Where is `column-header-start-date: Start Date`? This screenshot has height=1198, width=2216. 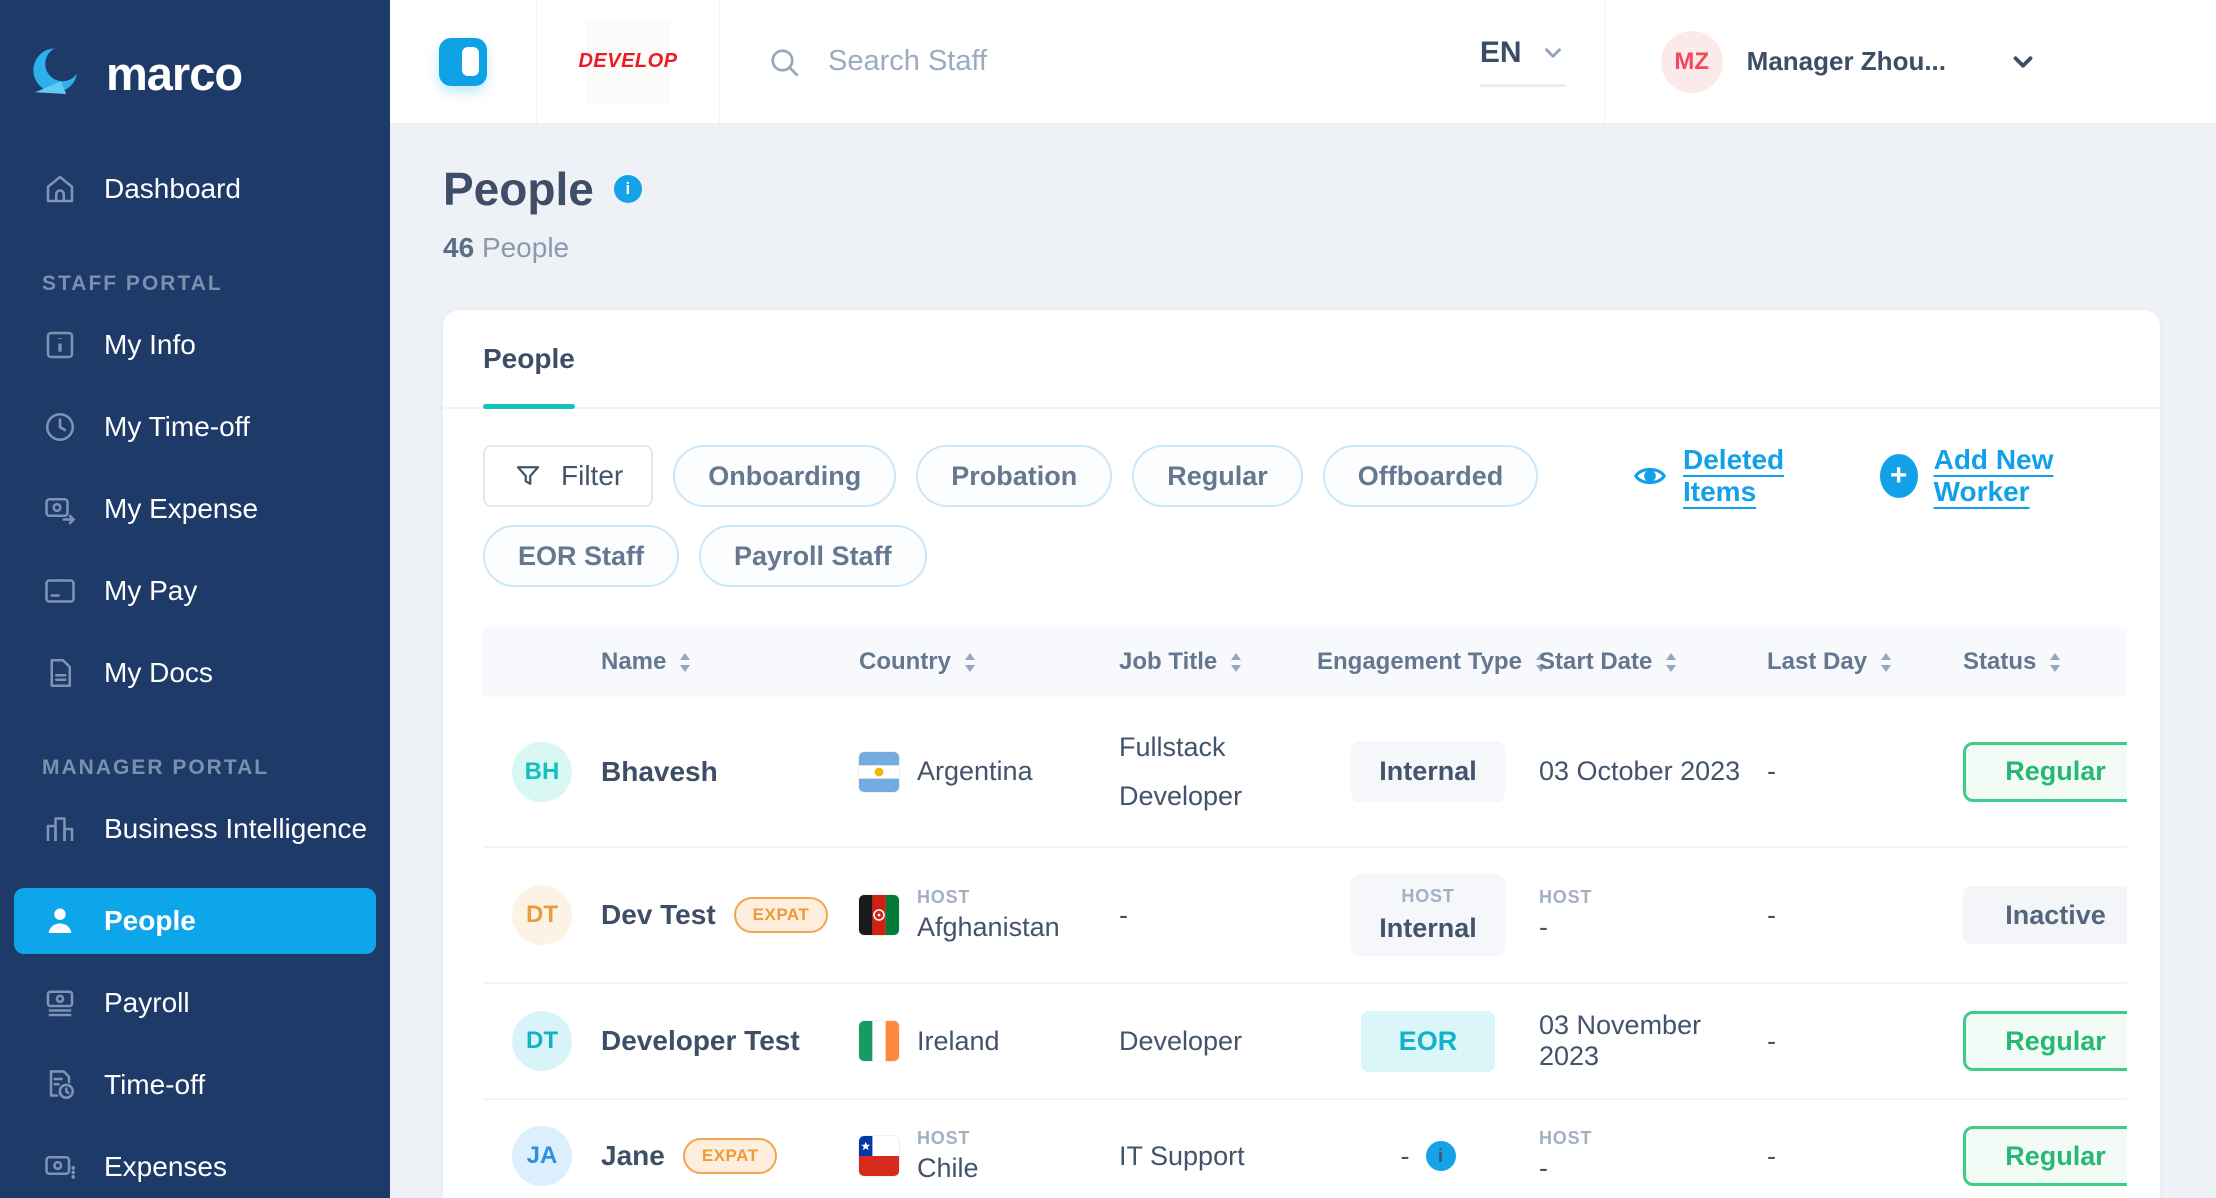 column-header-start-date: Start Date is located at coordinates (1653, 662).